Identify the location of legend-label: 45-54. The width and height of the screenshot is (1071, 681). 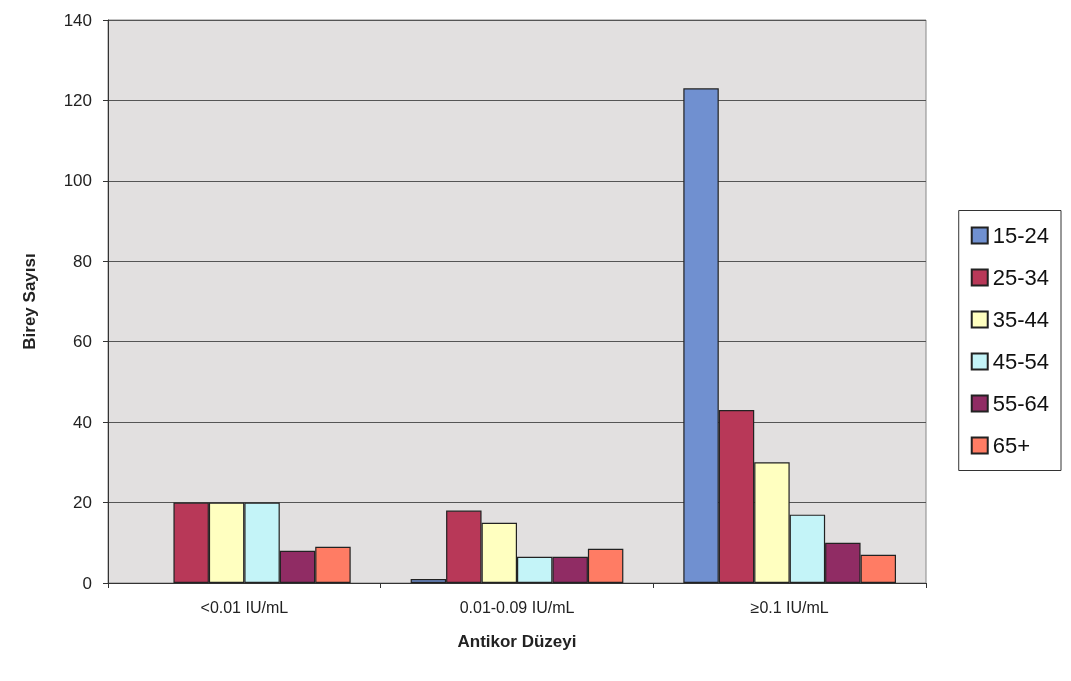
(1021, 361).